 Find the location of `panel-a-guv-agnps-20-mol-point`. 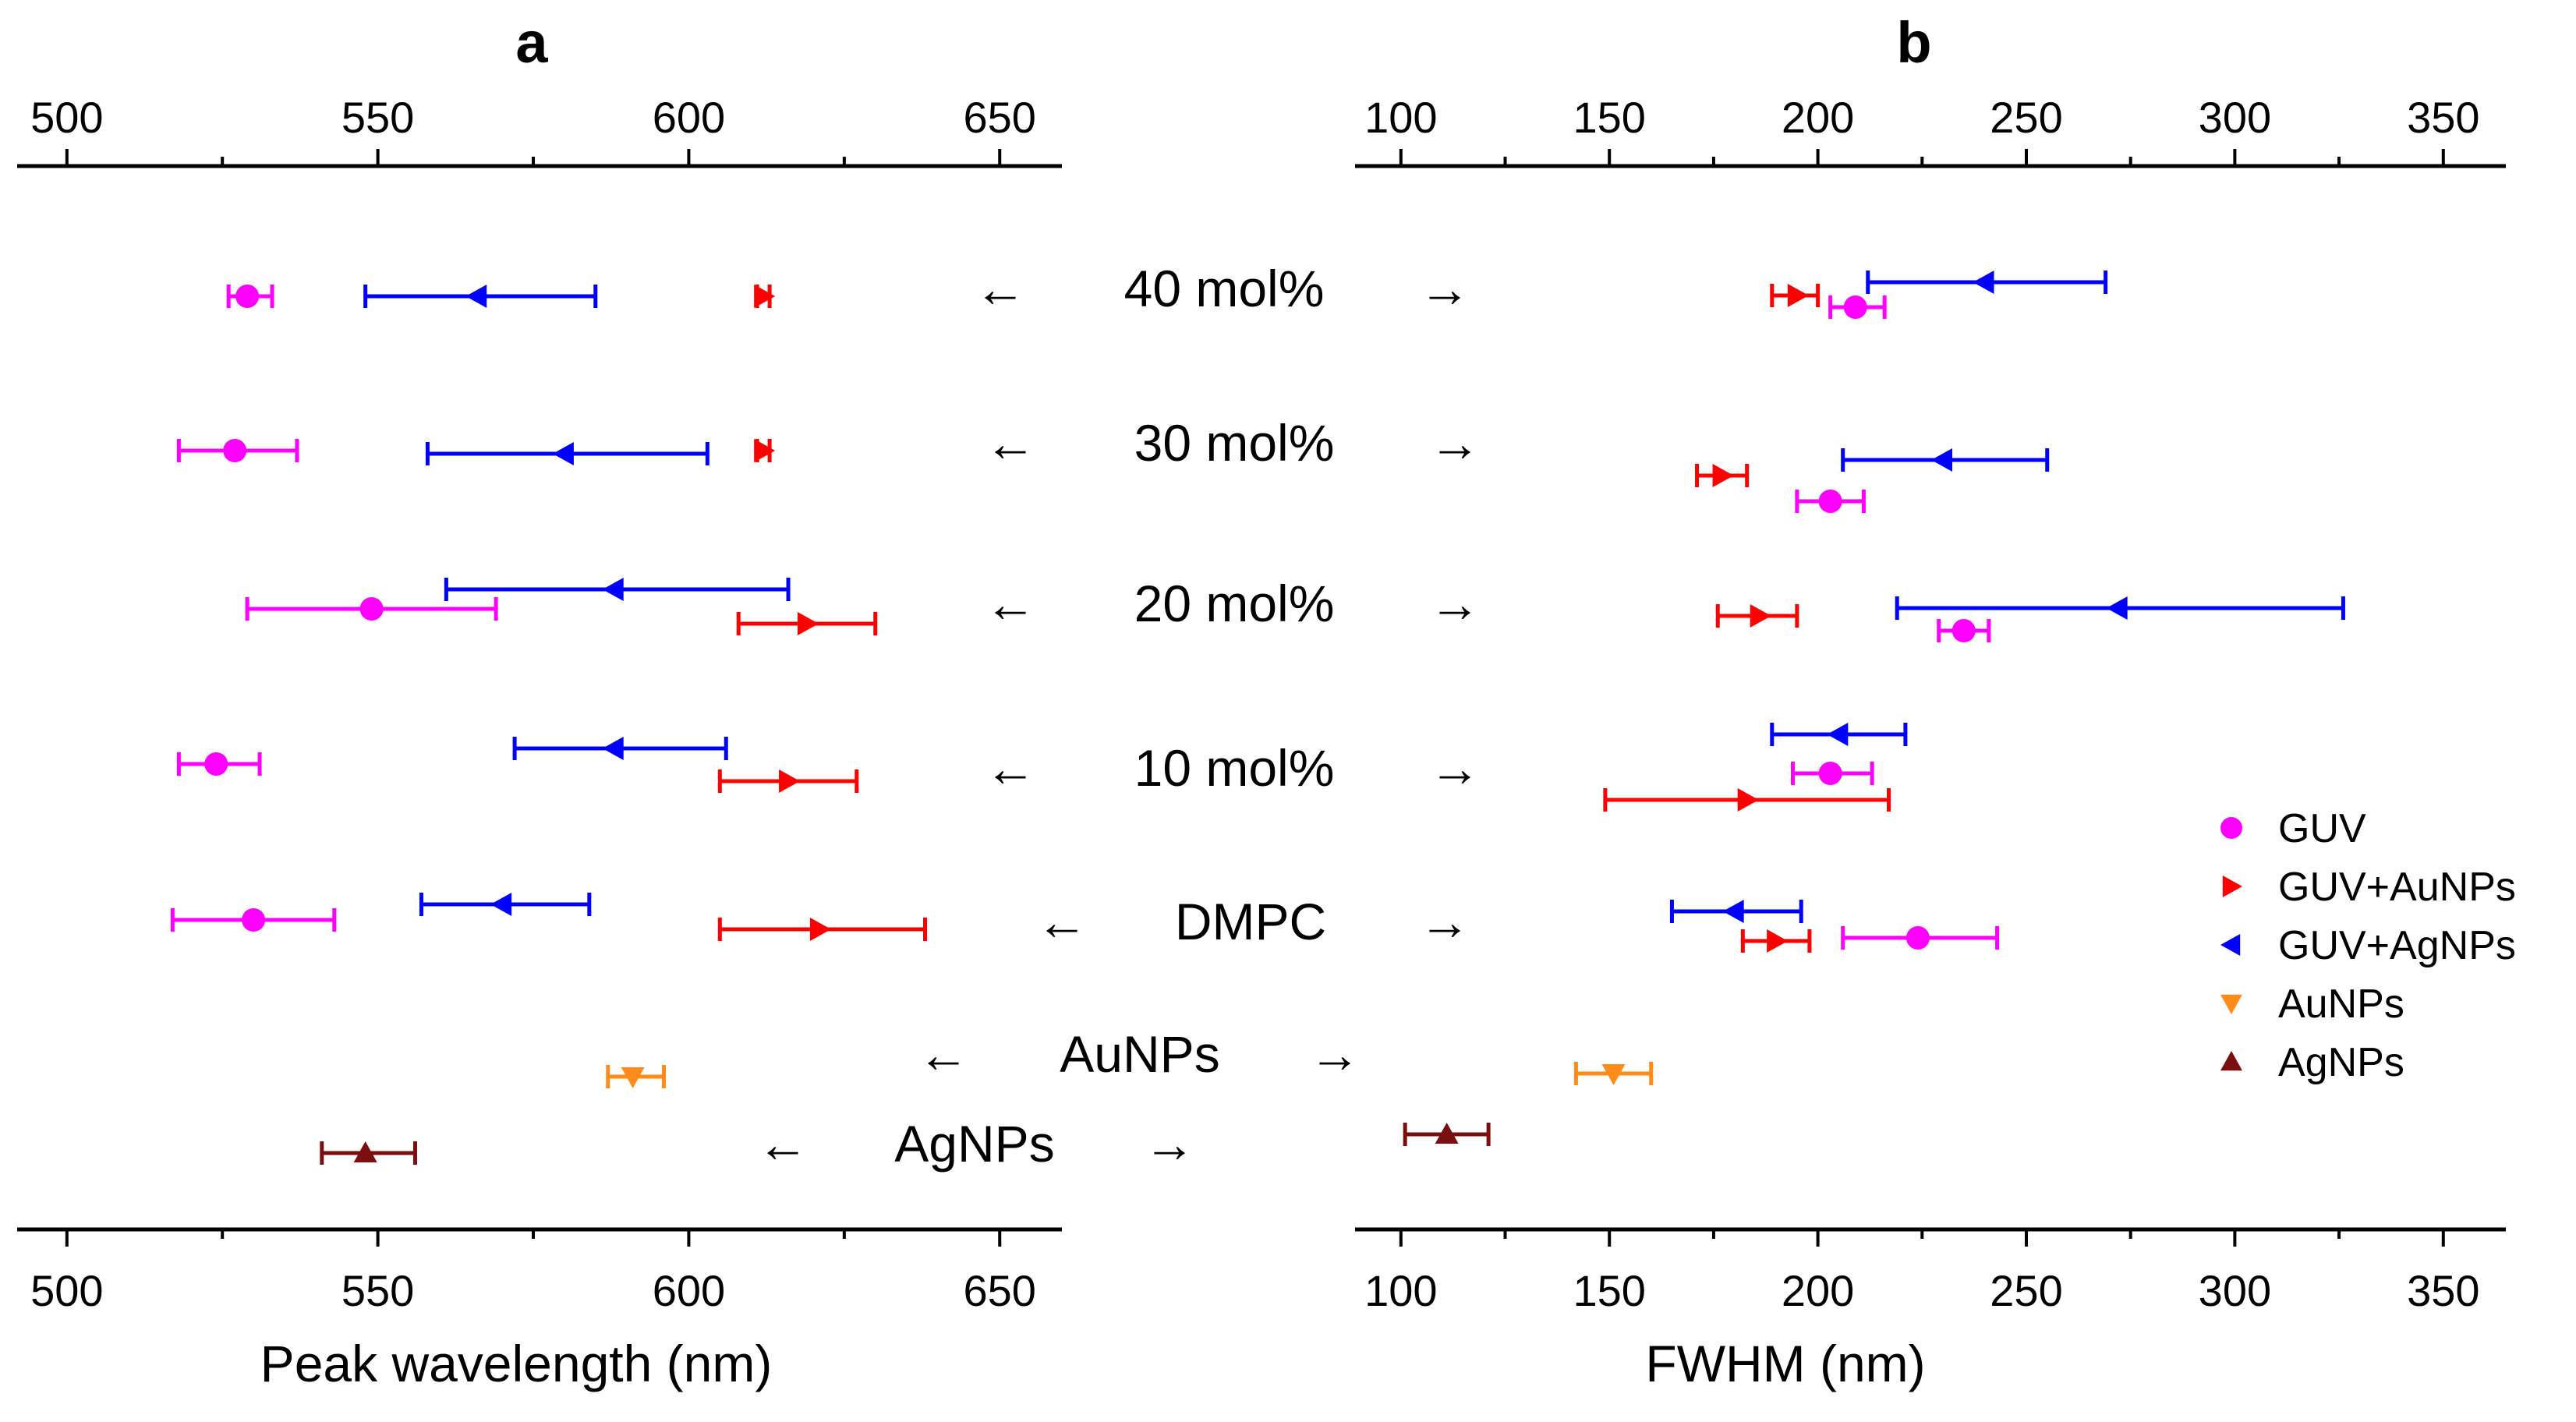

panel-a-guv-agnps-20-mol-point is located at coordinates (613, 589).